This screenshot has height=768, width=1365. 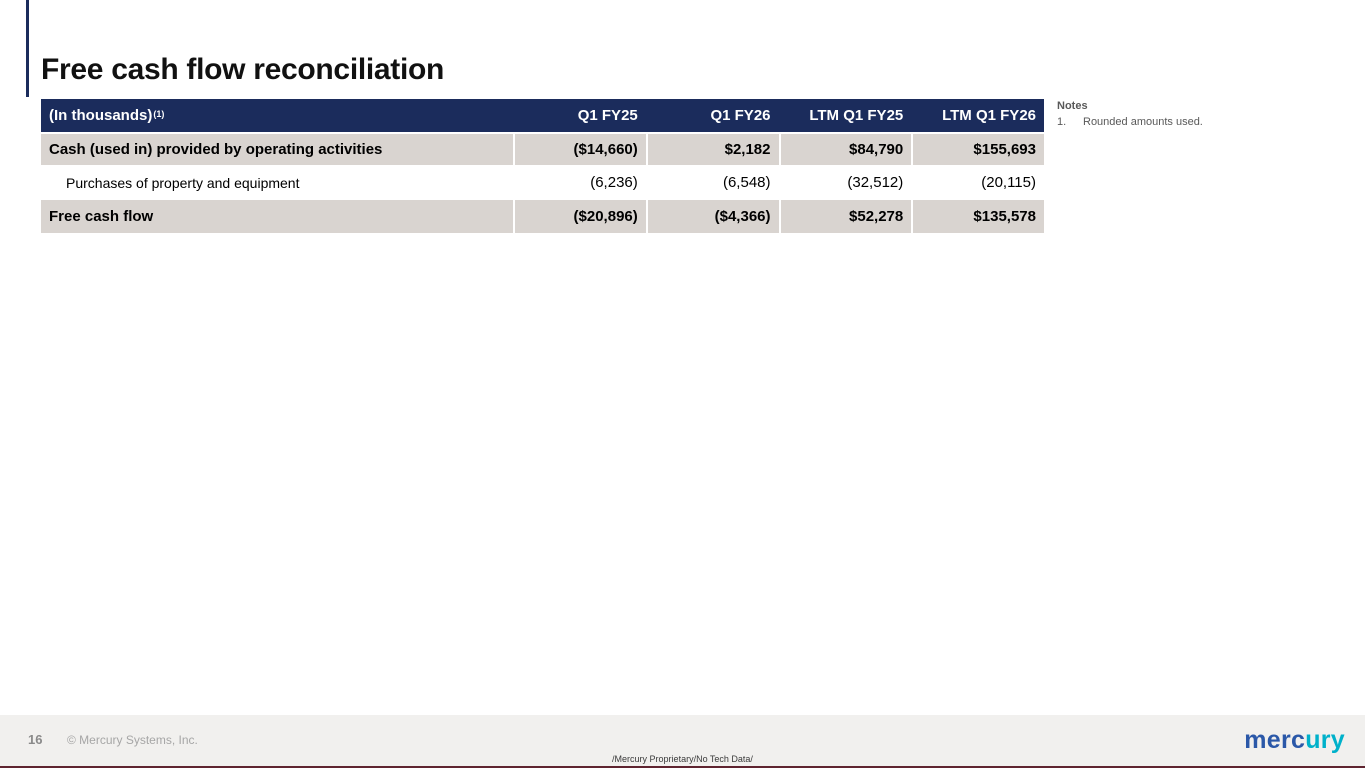 I want to click on note-number: 1., so click(x=1062, y=122).